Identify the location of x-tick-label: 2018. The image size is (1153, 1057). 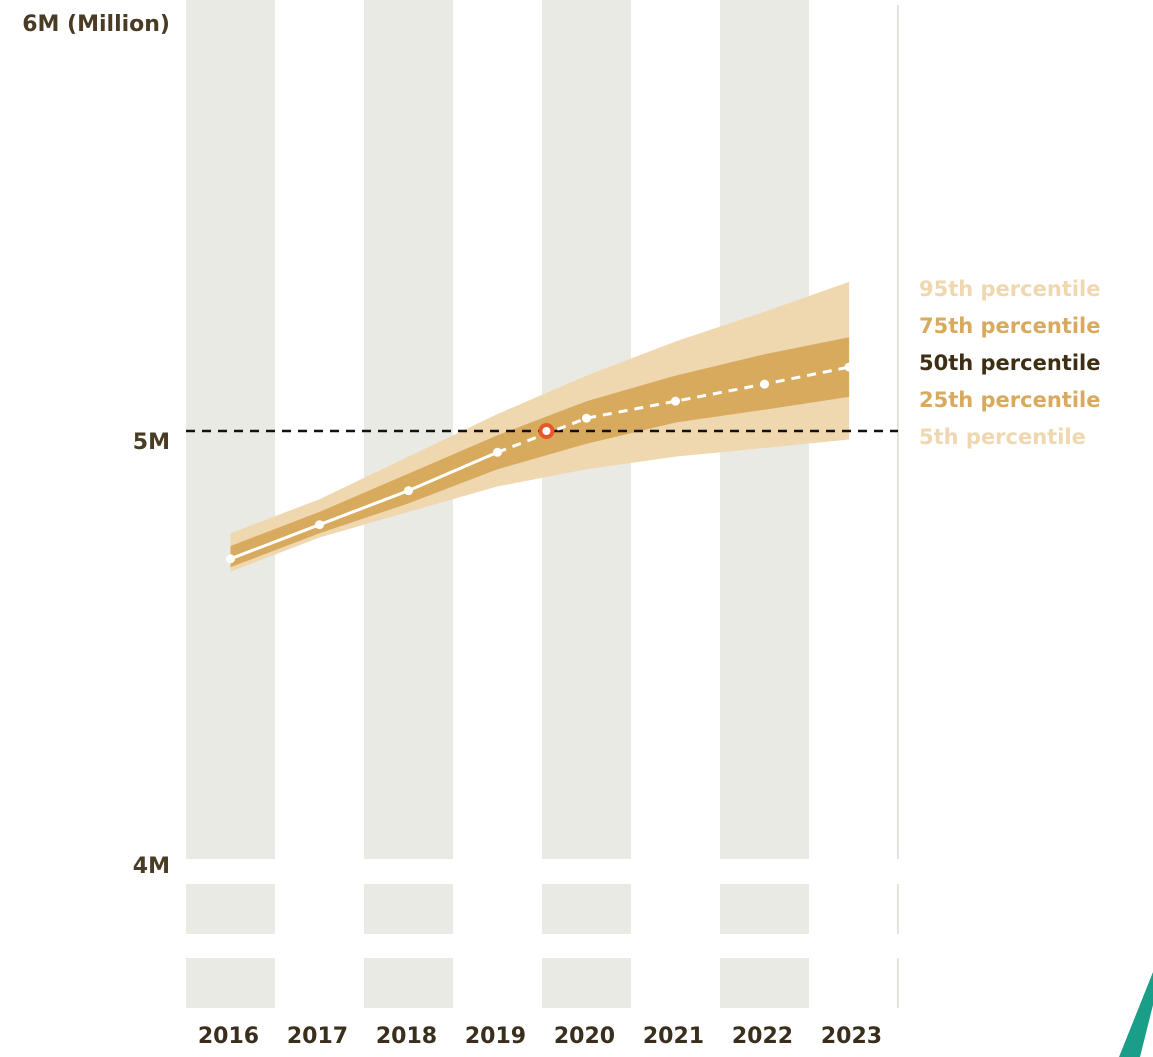
(406, 1036).